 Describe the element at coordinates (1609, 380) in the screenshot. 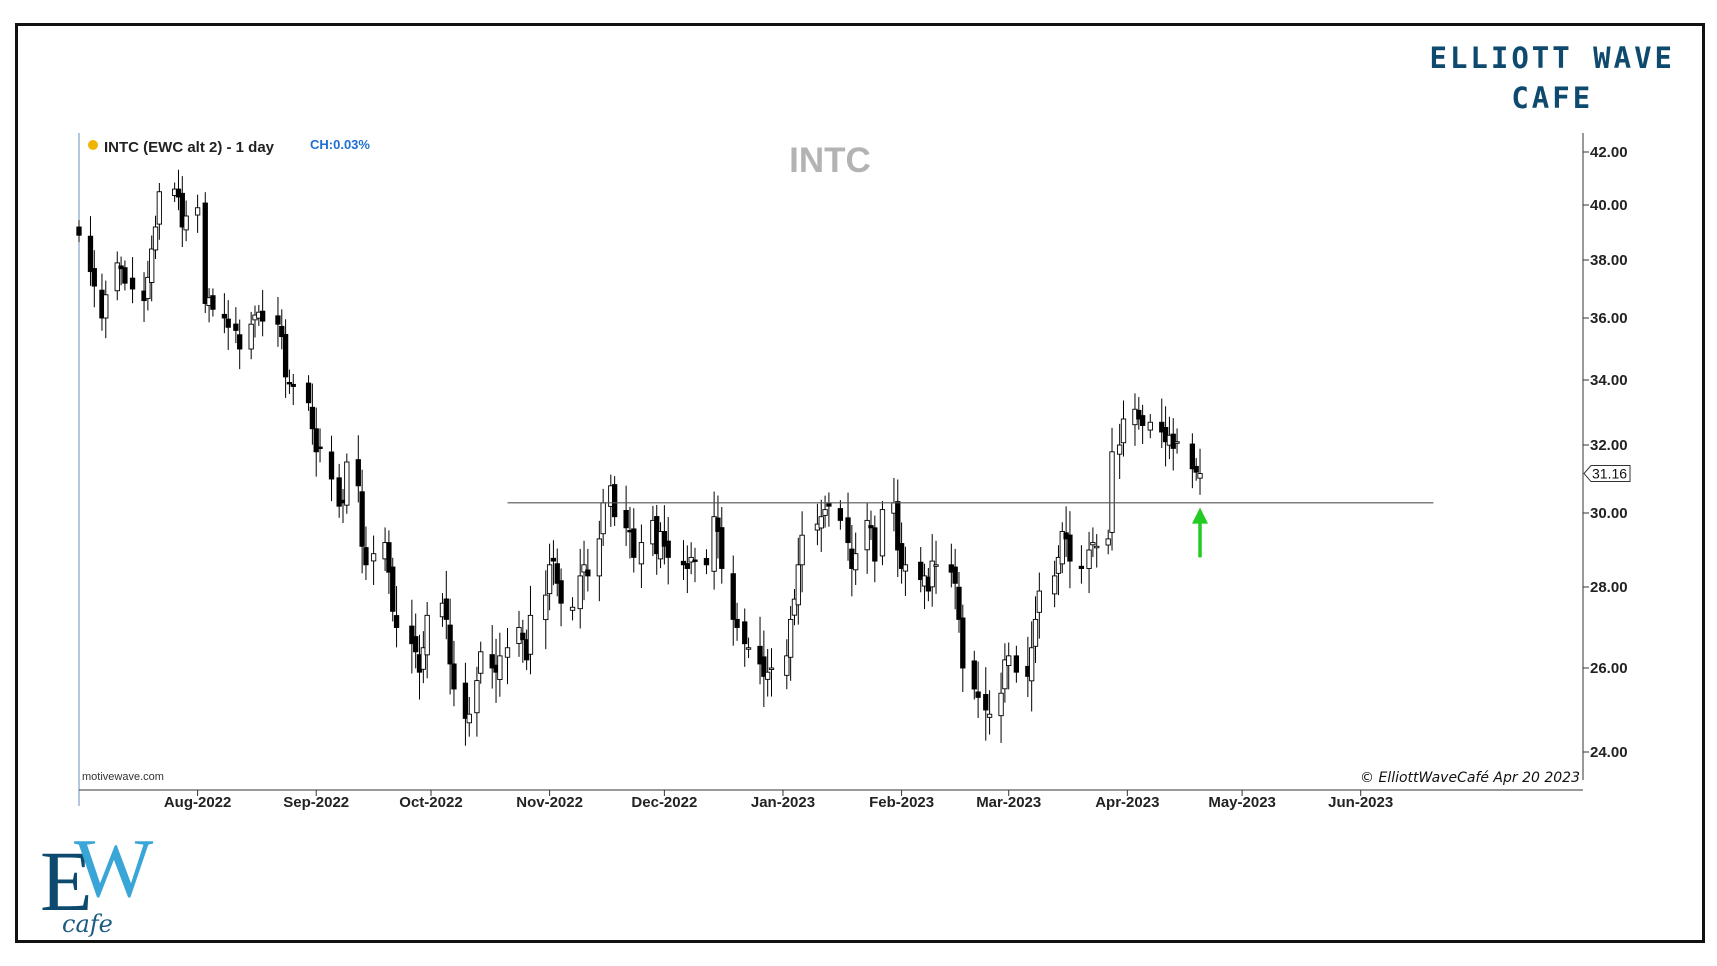

I see `price-tick-label: 34.00` at that location.